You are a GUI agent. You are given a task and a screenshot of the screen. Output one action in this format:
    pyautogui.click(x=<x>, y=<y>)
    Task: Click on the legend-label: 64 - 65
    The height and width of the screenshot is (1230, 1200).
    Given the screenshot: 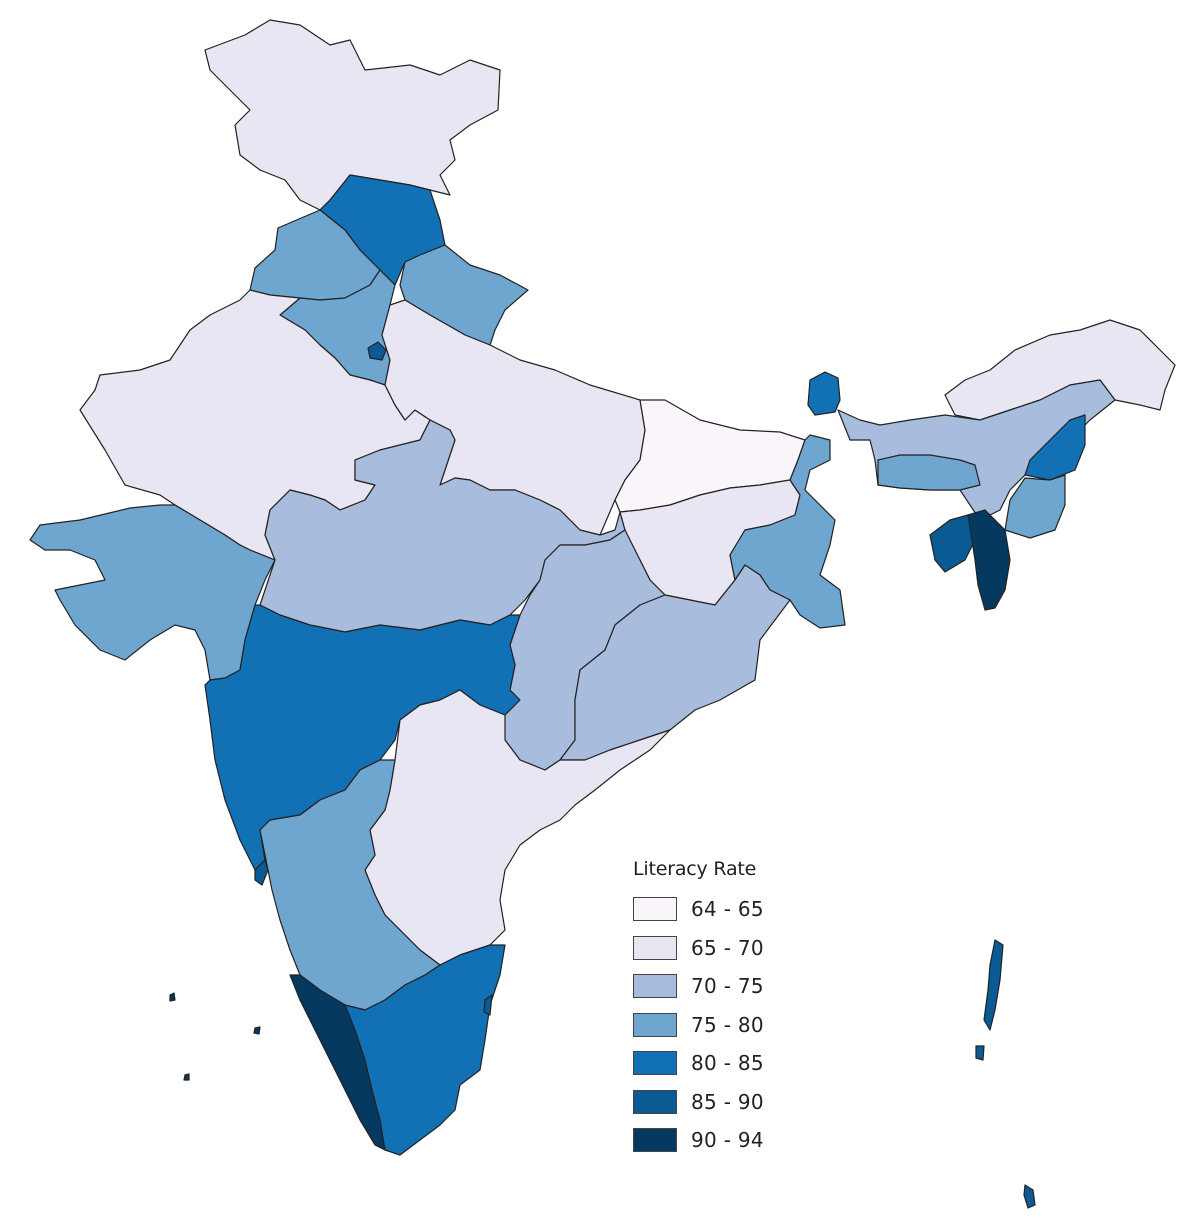 What is the action you would take?
    pyautogui.click(x=727, y=909)
    